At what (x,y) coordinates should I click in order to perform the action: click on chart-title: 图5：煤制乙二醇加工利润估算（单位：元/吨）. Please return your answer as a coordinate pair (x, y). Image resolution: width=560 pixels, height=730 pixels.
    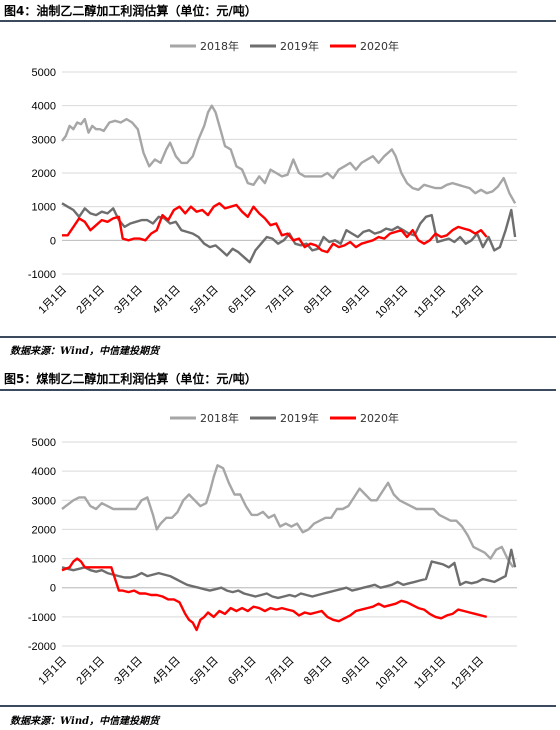
    Looking at the image, I should click on (130, 379).